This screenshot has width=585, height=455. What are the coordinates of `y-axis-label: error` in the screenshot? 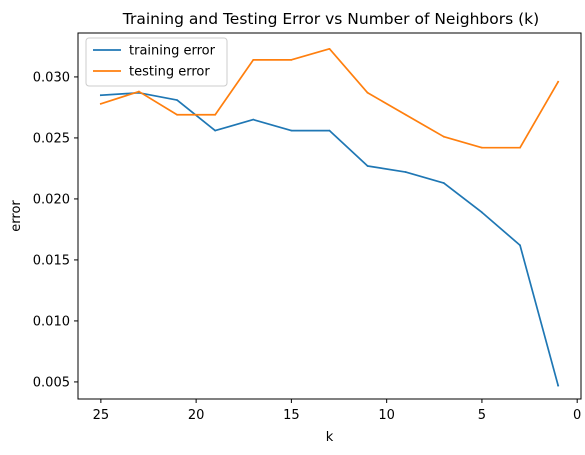 It's located at (16, 216).